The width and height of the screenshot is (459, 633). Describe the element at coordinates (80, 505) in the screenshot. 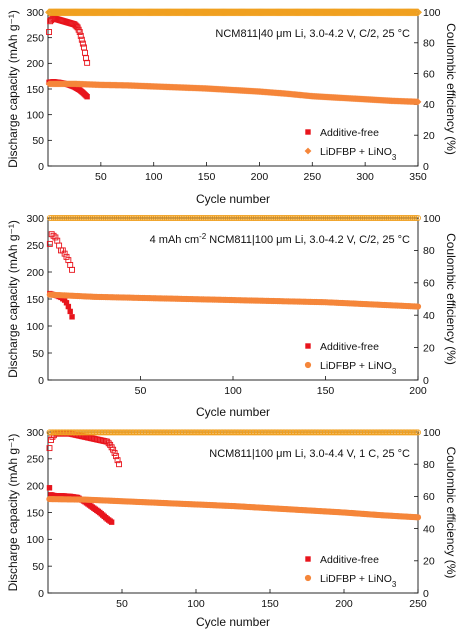

I see `series-capacity-additive-free` at that location.